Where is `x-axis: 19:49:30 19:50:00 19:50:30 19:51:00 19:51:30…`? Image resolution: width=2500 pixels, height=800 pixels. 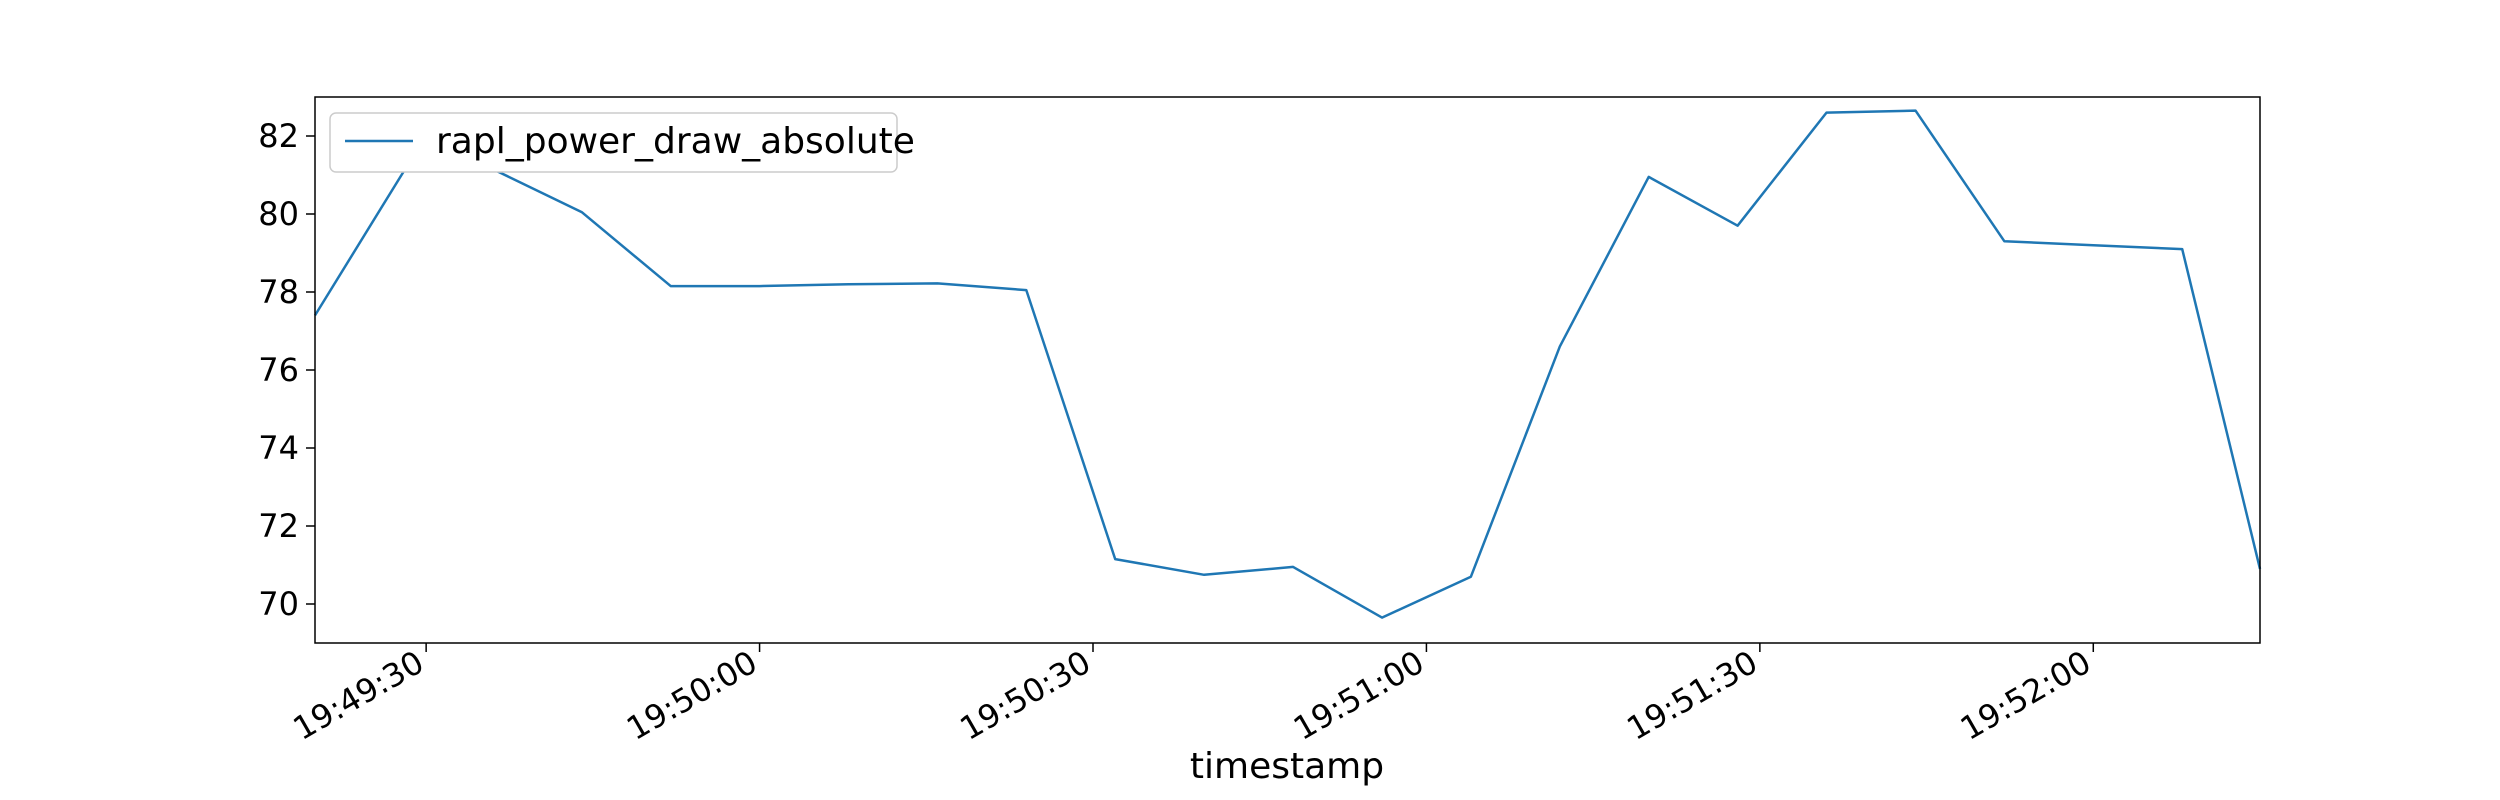 x-axis: 19:49:30 19:50:00 19:50:30 19:51:00 19:51:30… is located at coordinates (1192, 695).